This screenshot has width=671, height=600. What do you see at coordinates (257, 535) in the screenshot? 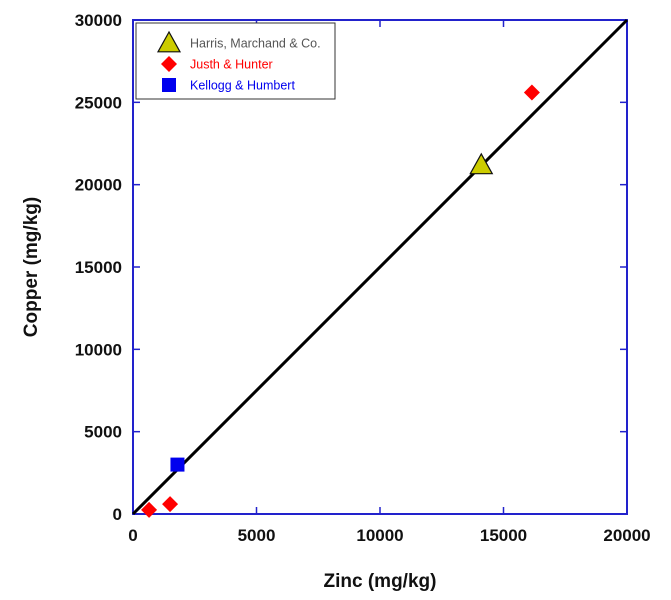
I see `x-tick-label: 5000` at bounding box center [257, 535].